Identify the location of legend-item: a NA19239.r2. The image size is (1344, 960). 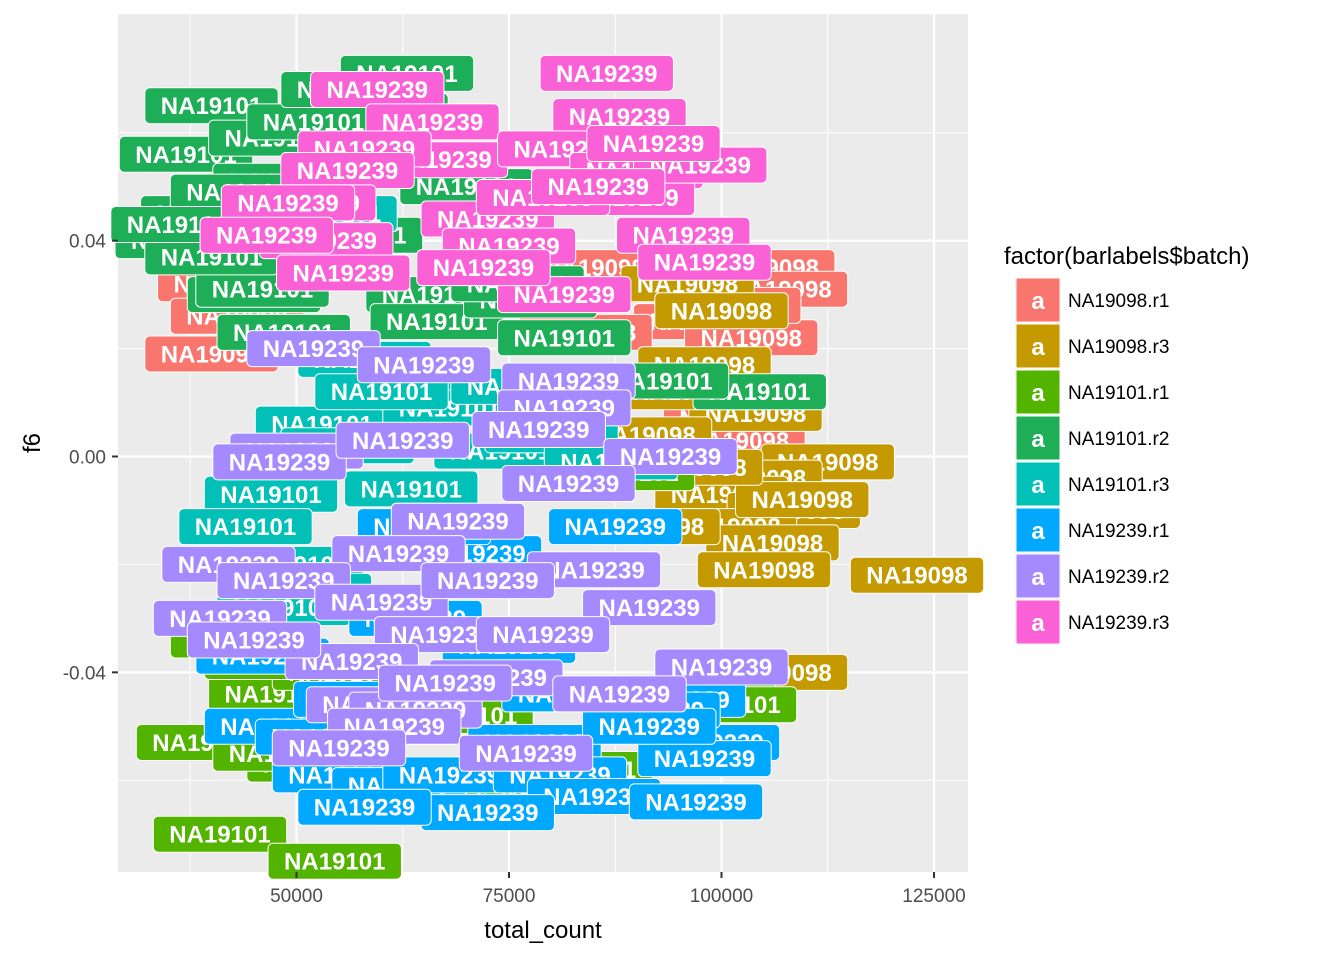
(1092, 576).